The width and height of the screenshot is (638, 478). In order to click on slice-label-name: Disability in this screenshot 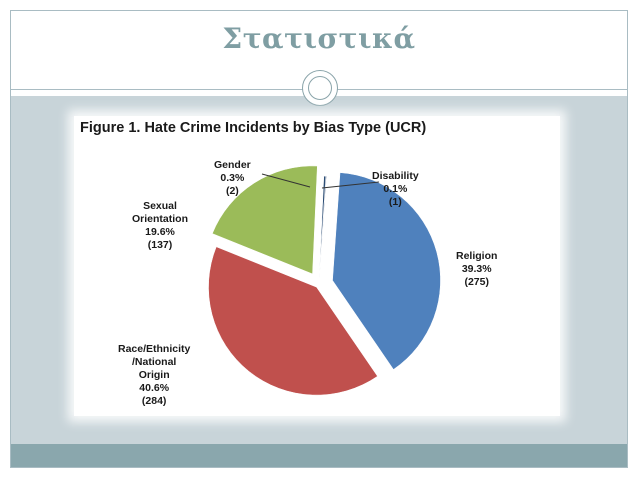, I will do `click(395, 176)`.